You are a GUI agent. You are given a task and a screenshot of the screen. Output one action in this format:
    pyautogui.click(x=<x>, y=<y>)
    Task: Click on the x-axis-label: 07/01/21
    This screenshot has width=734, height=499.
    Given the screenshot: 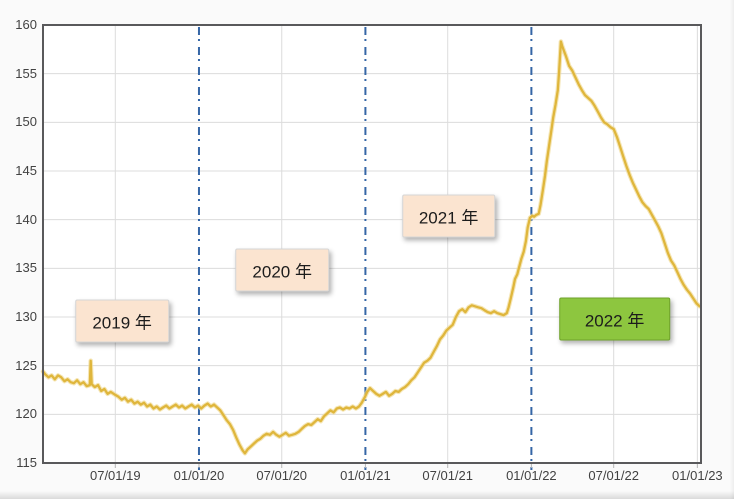 What is the action you would take?
    pyautogui.click(x=447, y=475)
    